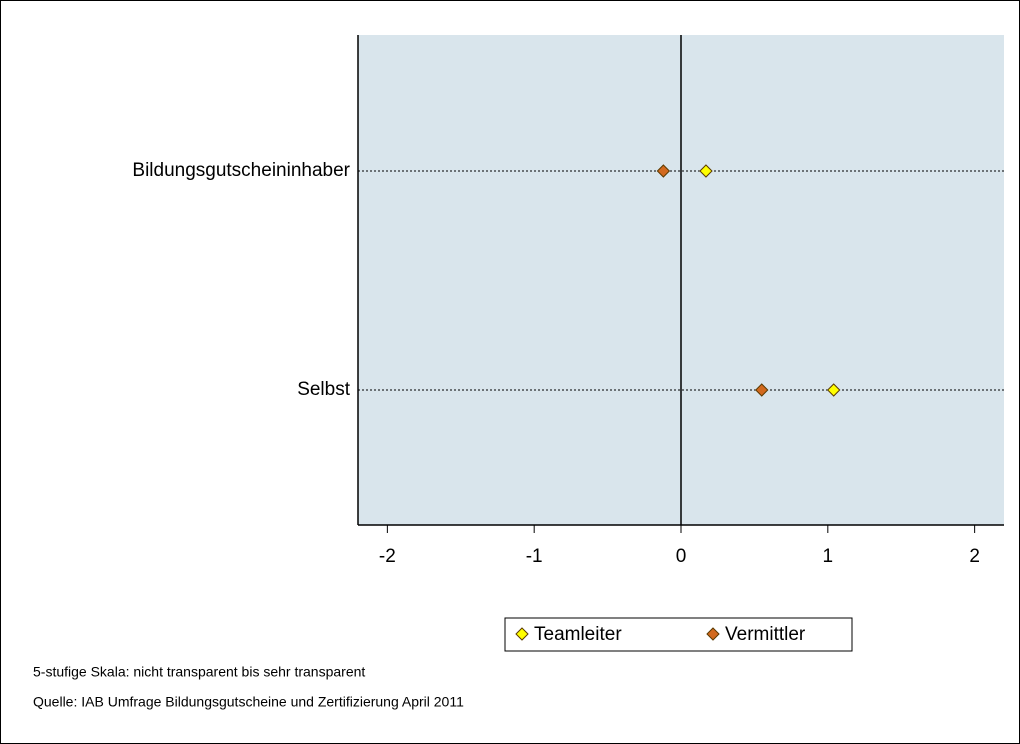 The height and width of the screenshot is (744, 1020). I want to click on legend-label: Vermittler, so click(765, 634).